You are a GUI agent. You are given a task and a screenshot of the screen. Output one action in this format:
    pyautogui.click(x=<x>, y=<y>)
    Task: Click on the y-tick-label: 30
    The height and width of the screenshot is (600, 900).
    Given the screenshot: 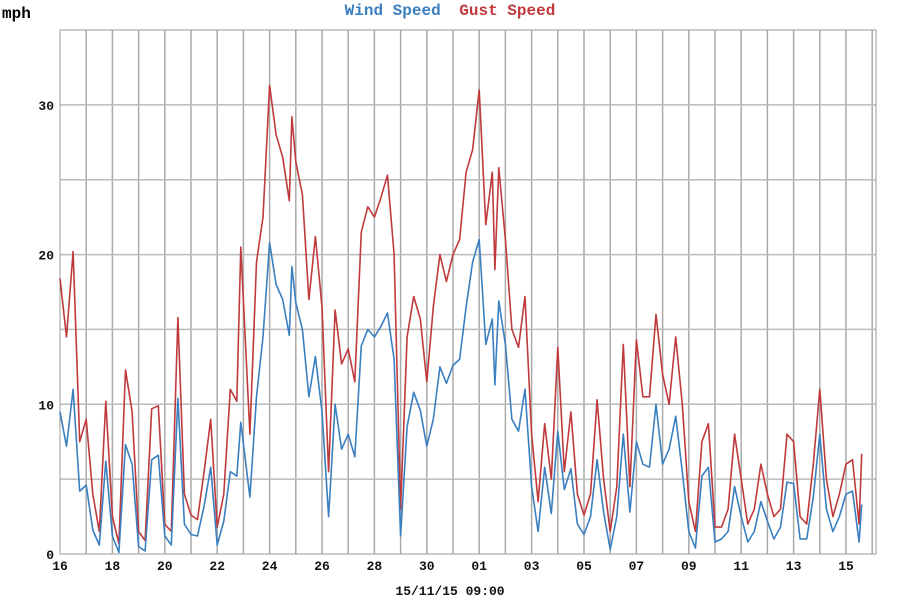 What is the action you would take?
    pyautogui.click(x=46, y=106)
    